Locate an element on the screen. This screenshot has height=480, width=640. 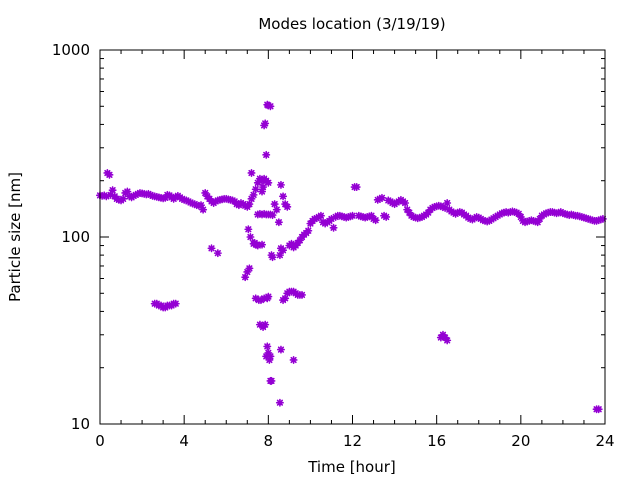
chart-title: Modes location (3/19/19) is located at coordinates (351, 24).